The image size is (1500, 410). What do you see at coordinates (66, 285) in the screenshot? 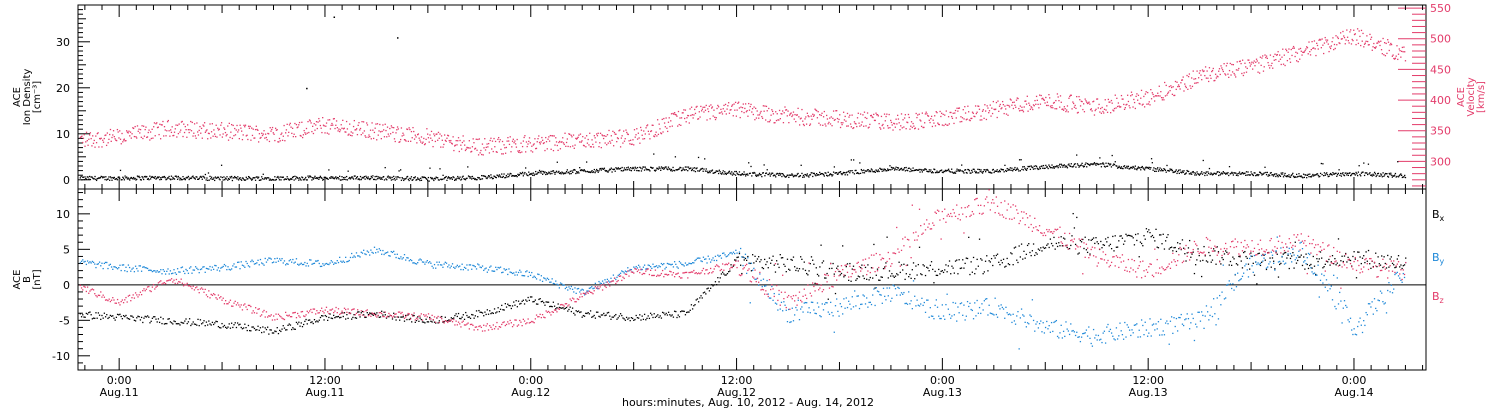
I see `field-tick-label: 0` at bounding box center [66, 285].